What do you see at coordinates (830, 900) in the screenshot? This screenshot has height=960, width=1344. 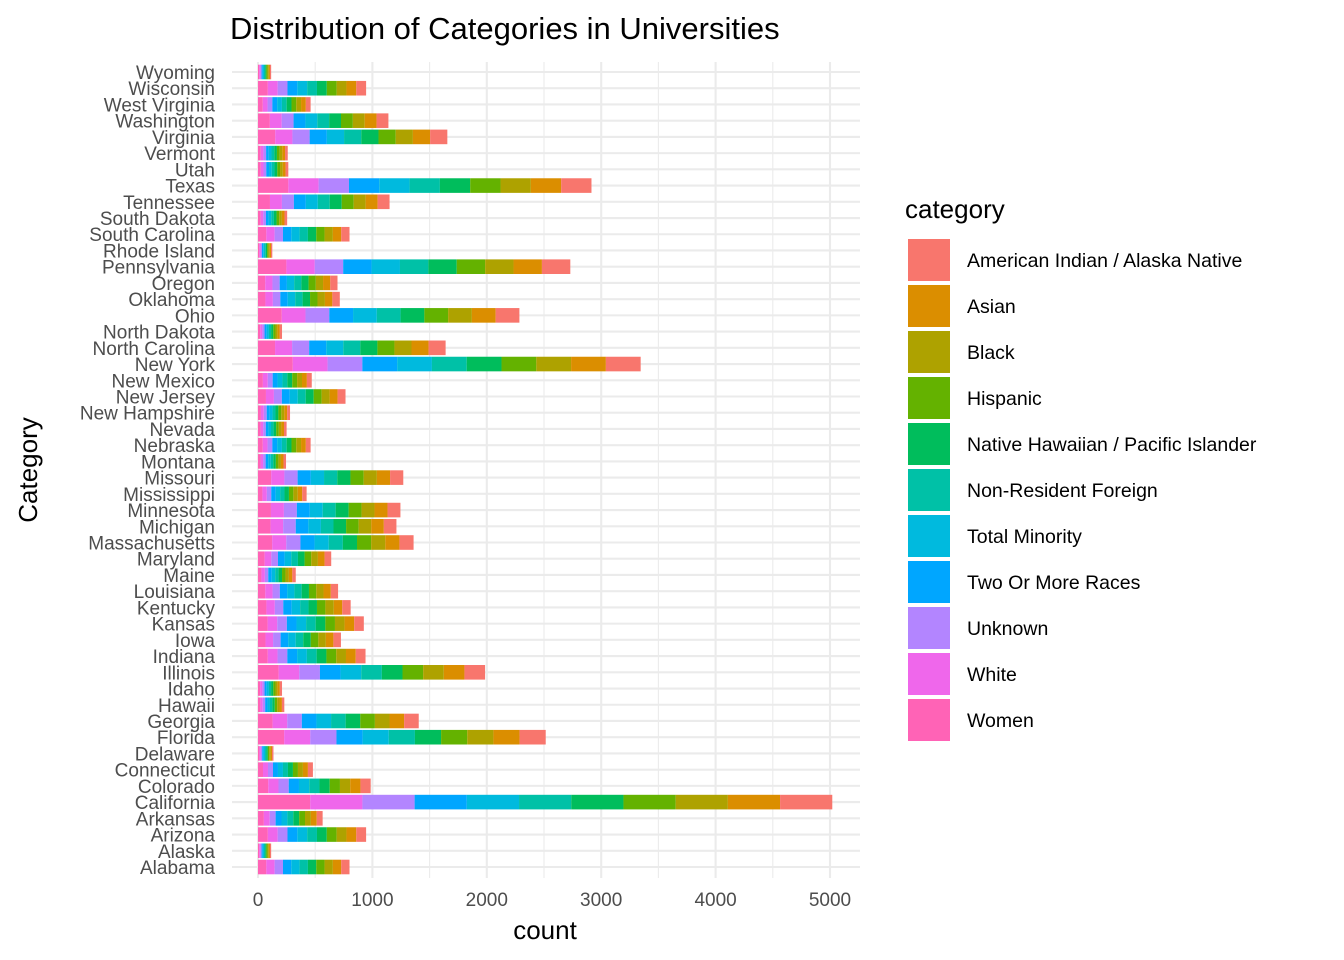 I see `x-tick-label: 5000` at bounding box center [830, 900].